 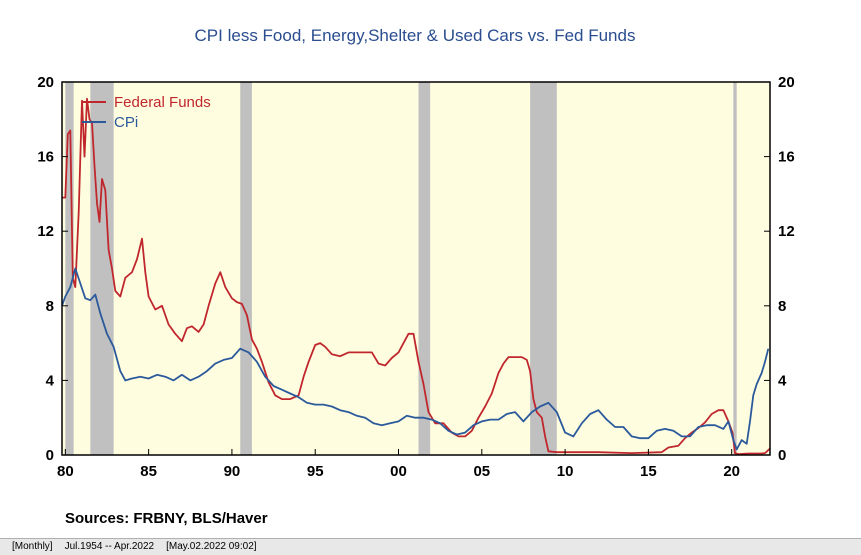 What do you see at coordinates (146, 112) in the screenshot?
I see `legend: Federal Funds CPi` at bounding box center [146, 112].